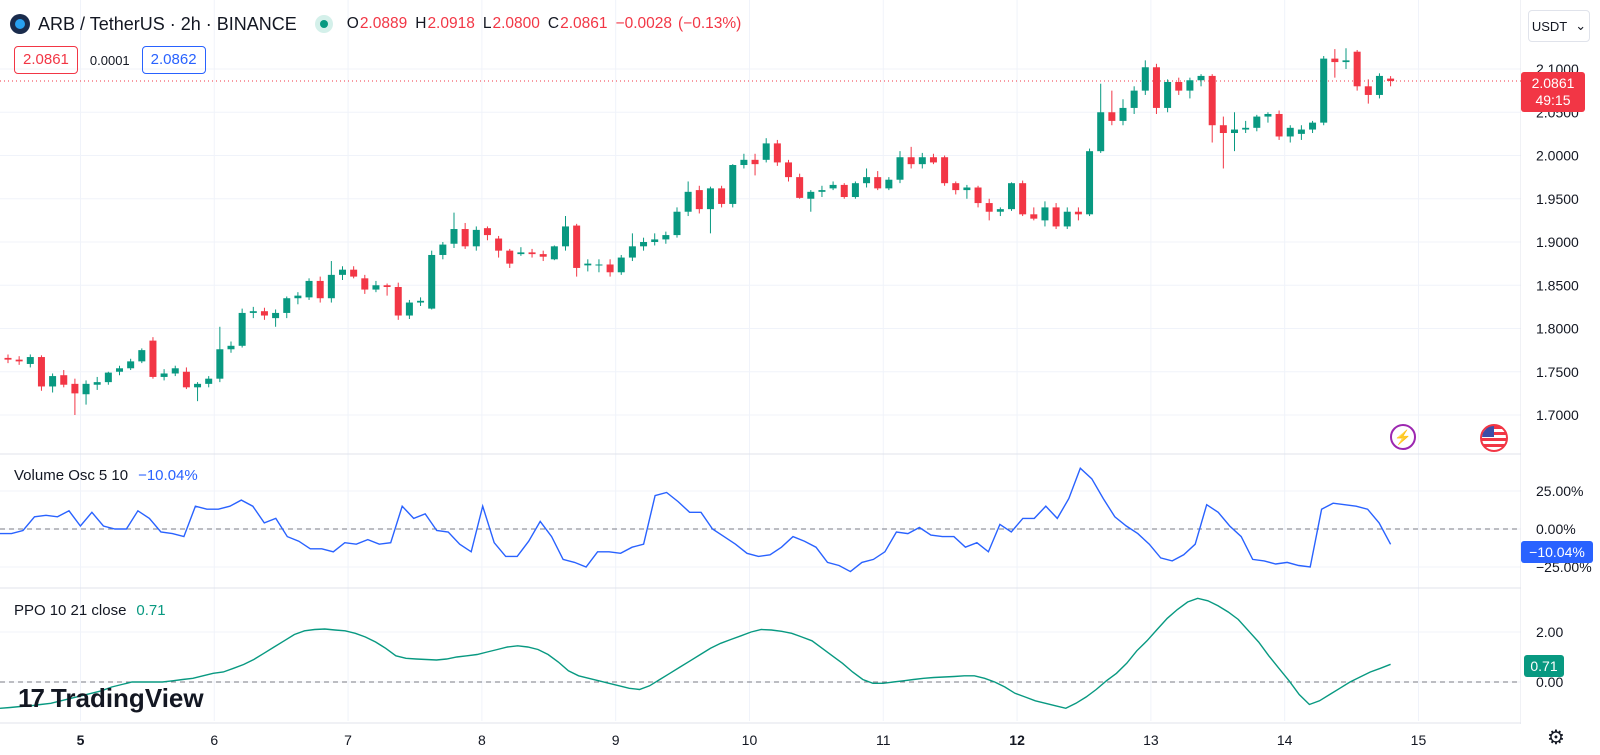 The width and height of the screenshot is (1600, 755). I want to click on tradingview-logo: 17 TradingView, so click(111, 698).